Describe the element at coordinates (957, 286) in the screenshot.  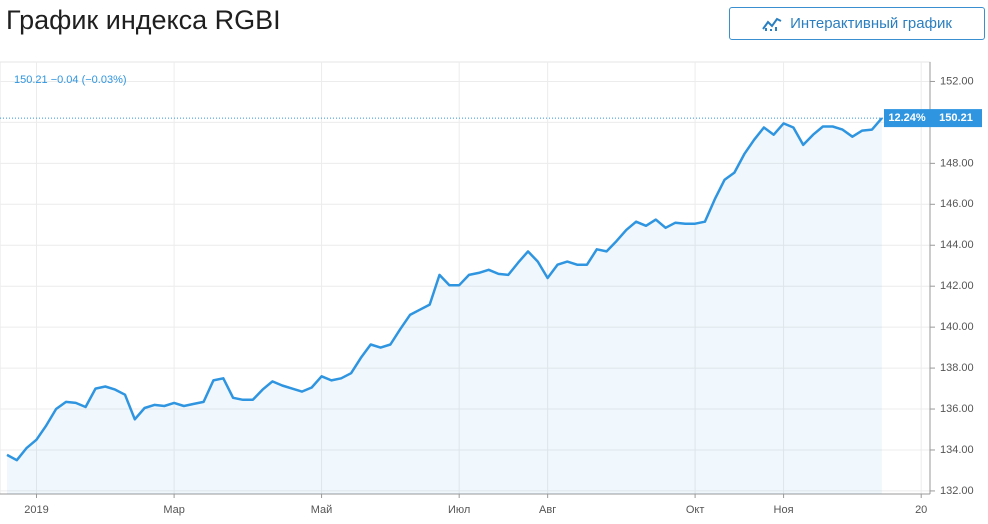
I see `y-tick-label: 142.00` at that location.